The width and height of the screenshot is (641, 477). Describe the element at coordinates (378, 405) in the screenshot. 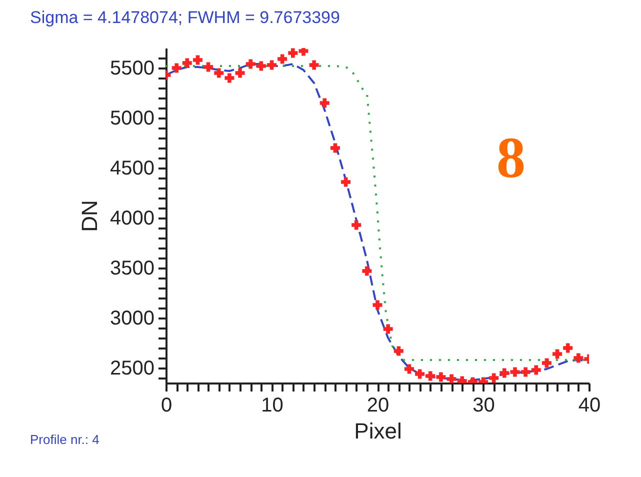

I see `x-tick-label: 20` at that location.